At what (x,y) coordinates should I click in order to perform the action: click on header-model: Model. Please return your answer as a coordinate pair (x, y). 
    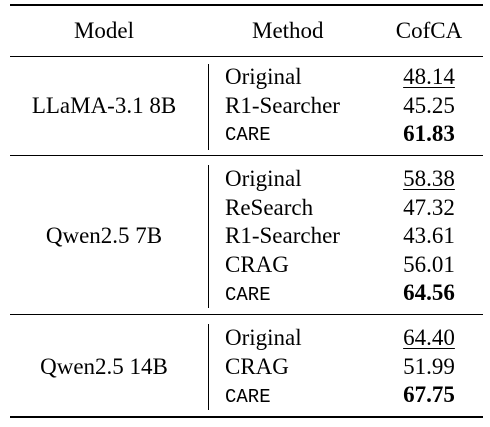
    Looking at the image, I should click on (104, 30).